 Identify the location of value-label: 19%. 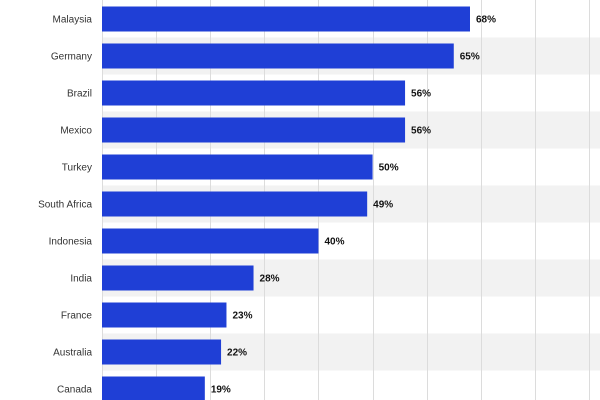
(221, 390).